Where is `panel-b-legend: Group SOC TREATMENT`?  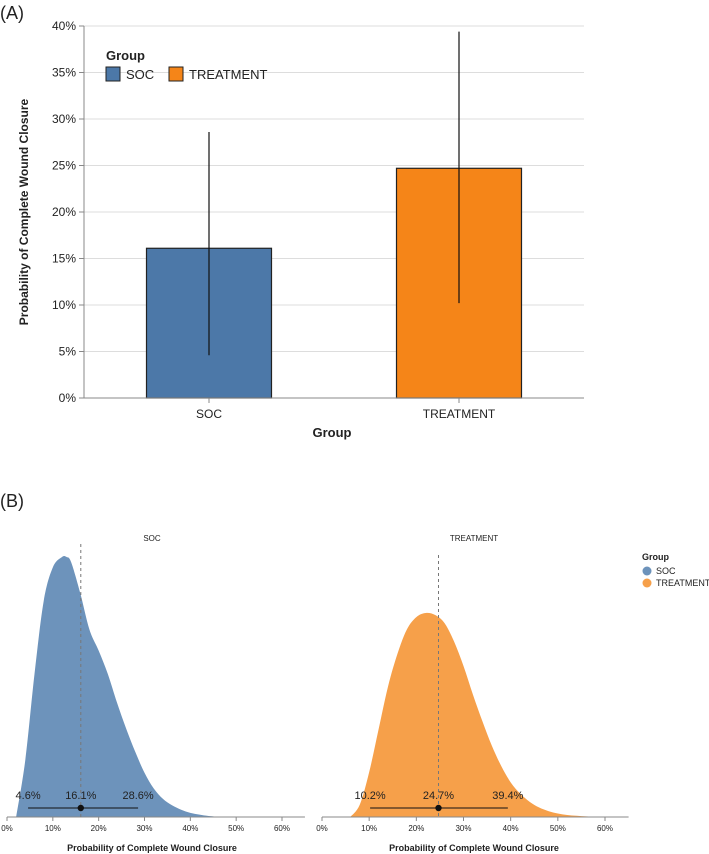
panel-b-legend: Group SOC TREATMENT is located at coordinates (675, 570).